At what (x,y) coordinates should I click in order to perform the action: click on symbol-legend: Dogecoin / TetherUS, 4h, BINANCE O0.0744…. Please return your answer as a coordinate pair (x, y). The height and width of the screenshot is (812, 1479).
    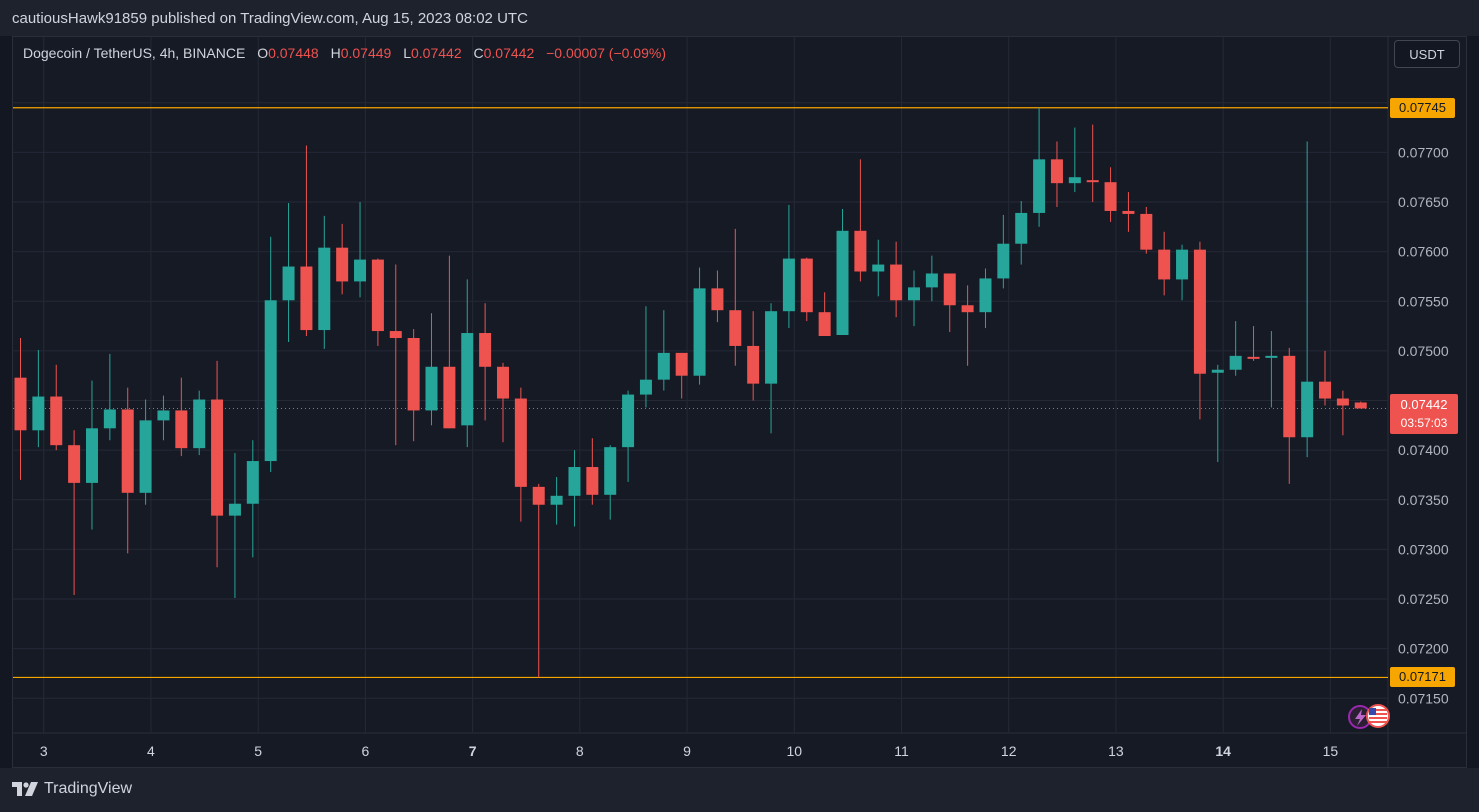
    Looking at the image, I should click on (344, 53).